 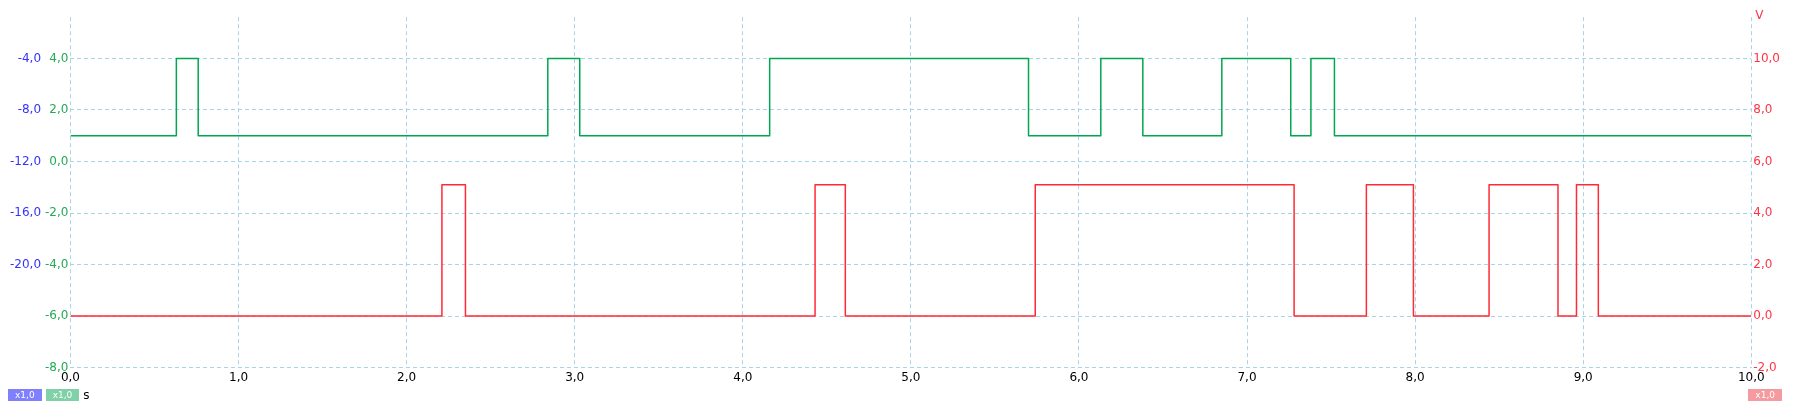 What do you see at coordinates (59, 160) in the screenshot?
I see `y-tick-label: 0,0` at bounding box center [59, 160].